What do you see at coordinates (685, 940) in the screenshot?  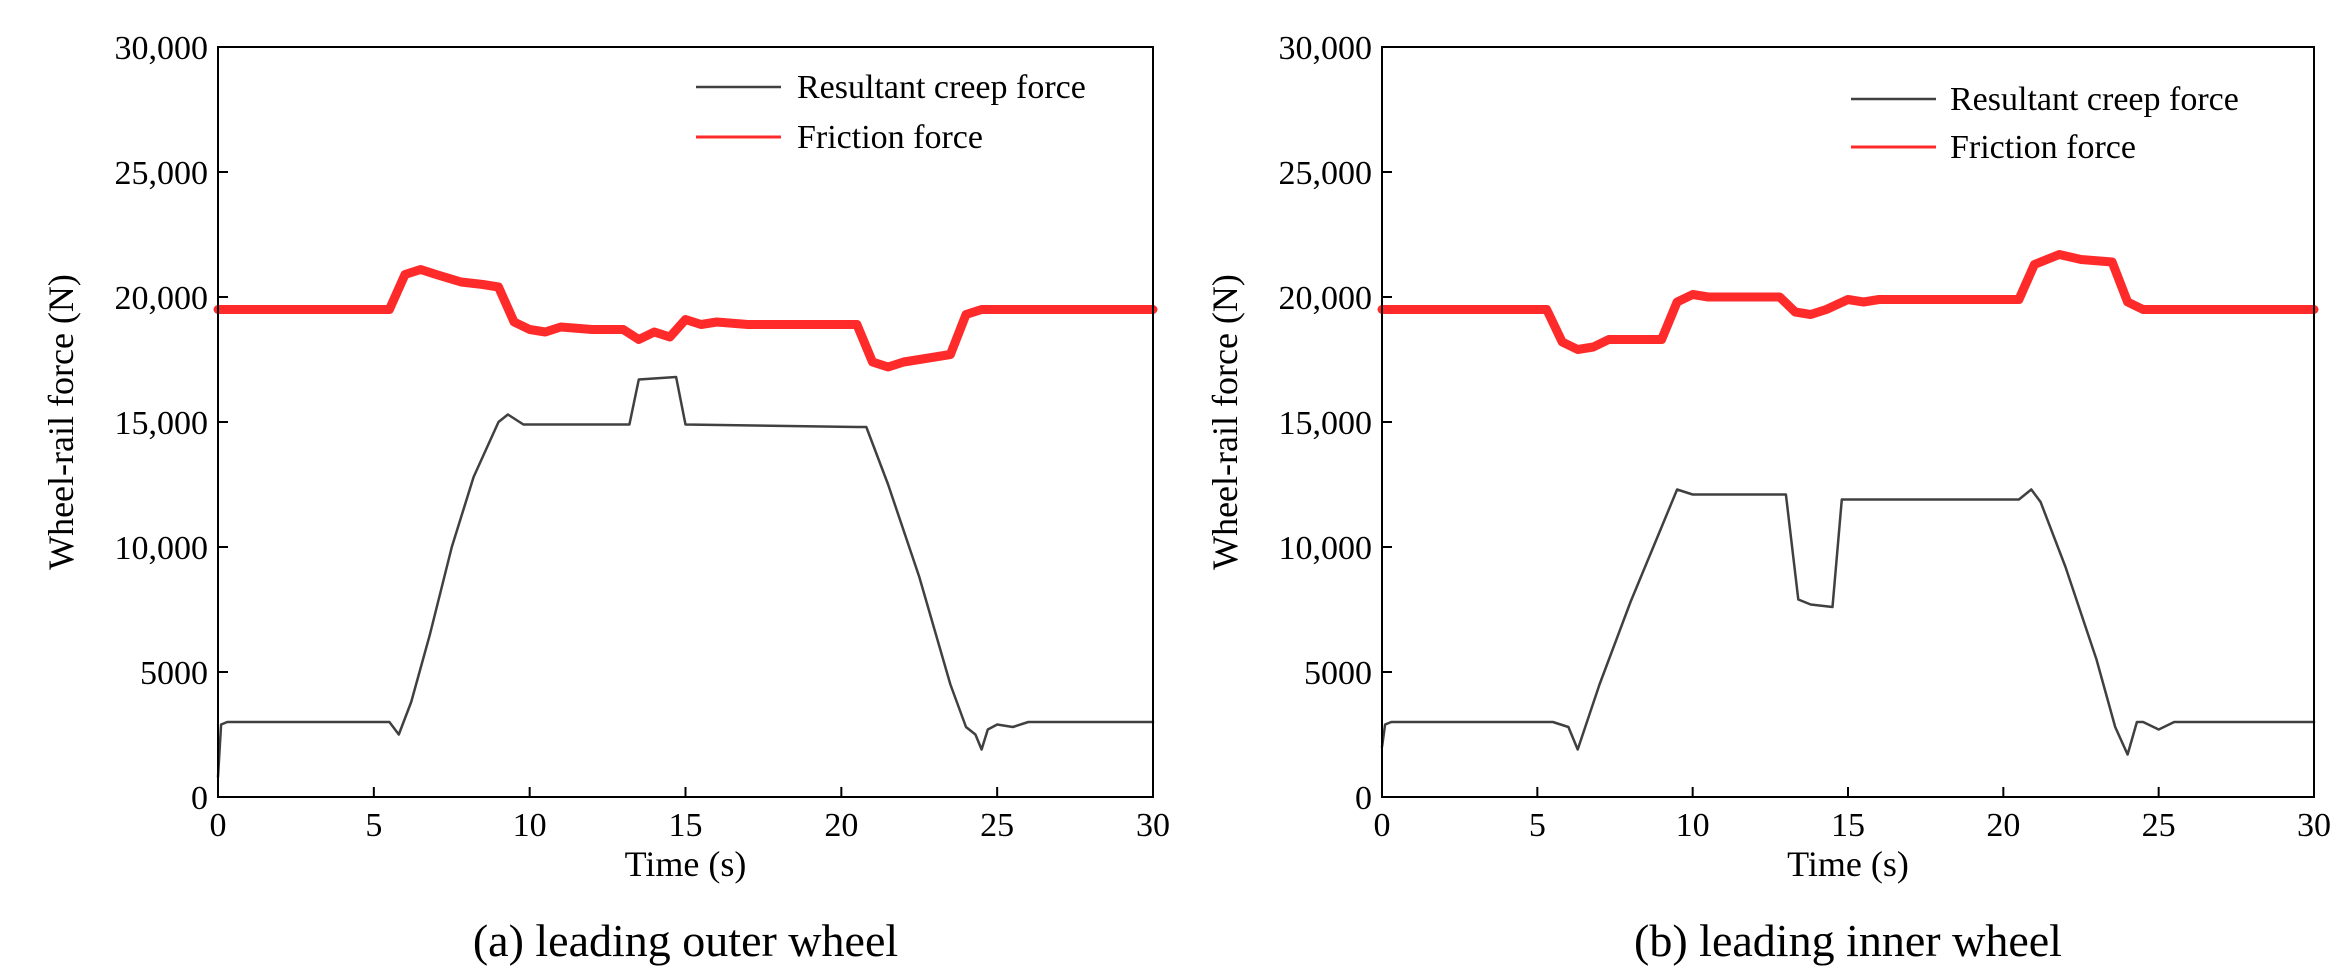 I see `chart-caption: (a) leading outer wheel` at bounding box center [685, 940].